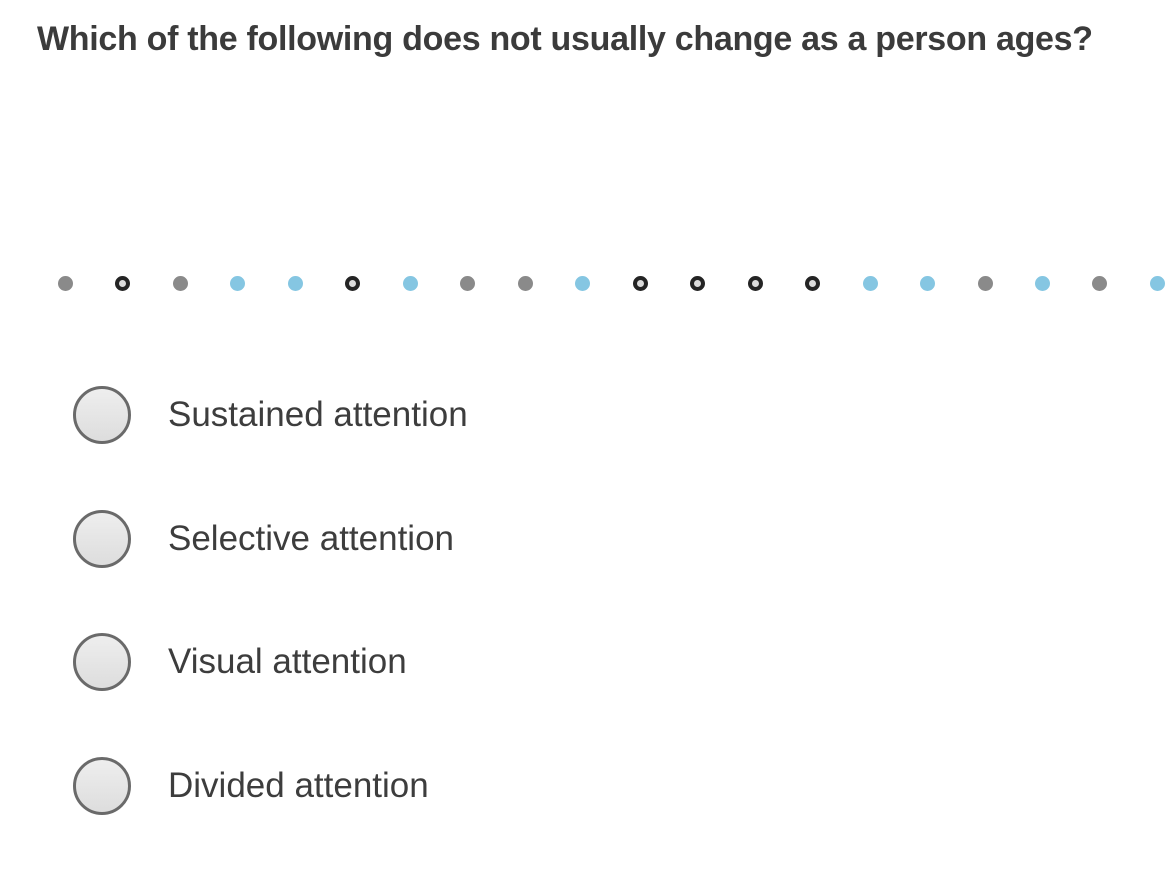 This screenshot has width=1165, height=871. I want to click on answer-option: Selective attention, so click(270, 538).